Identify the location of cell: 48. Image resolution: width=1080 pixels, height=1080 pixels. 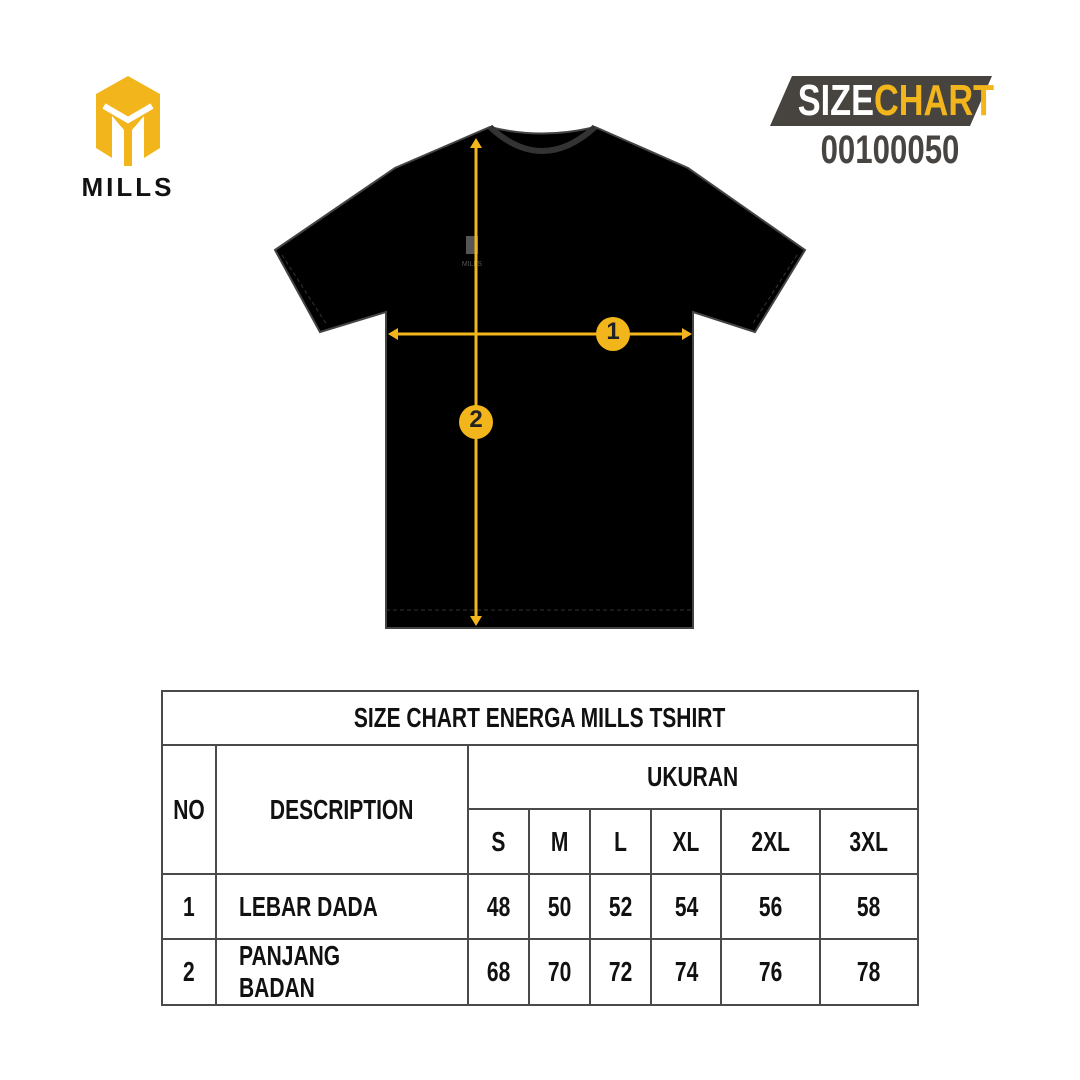
(498, 906).